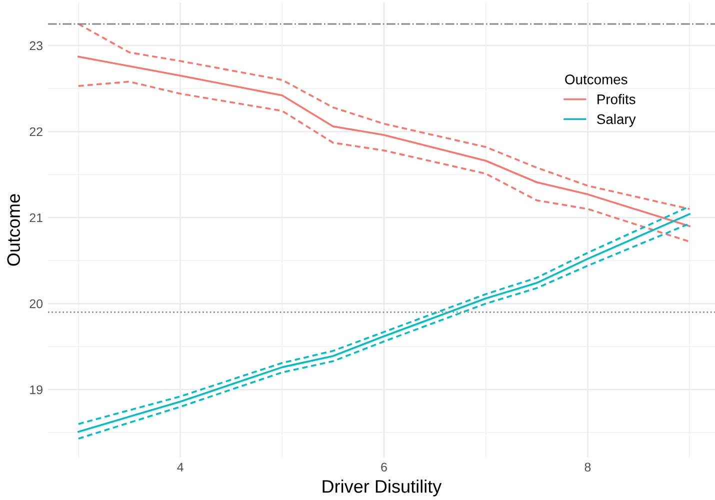 The width and height of the screenshot is (715, 500). What do you see at coordinates (617, 99) in the screenshot?
I see `legend-label: Profits` at bounding box center [617, 99].